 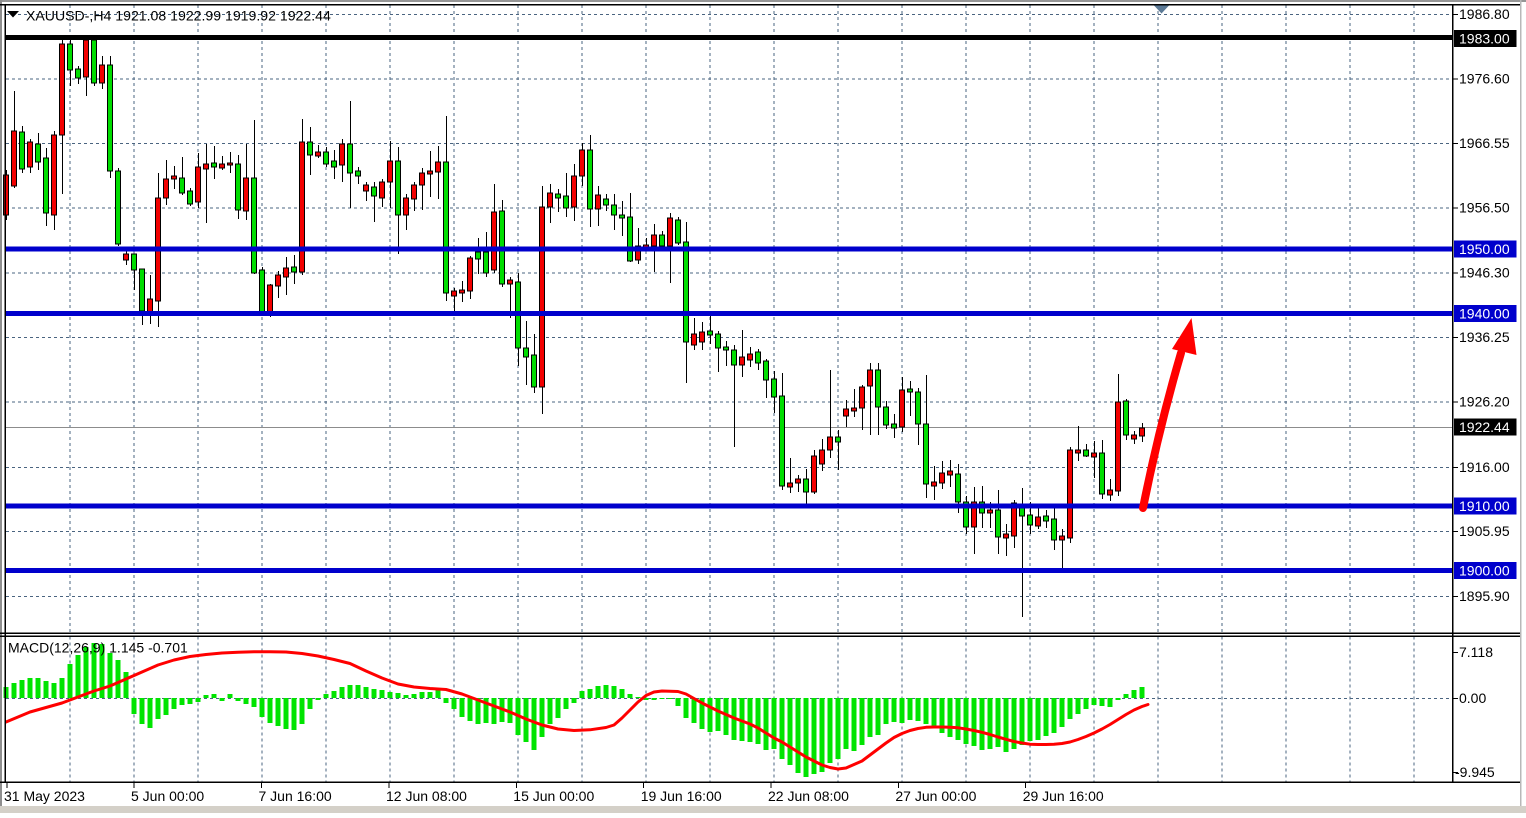 I want to click on svg-text: 5 Jun 00:00, so click(x=167, y=796).